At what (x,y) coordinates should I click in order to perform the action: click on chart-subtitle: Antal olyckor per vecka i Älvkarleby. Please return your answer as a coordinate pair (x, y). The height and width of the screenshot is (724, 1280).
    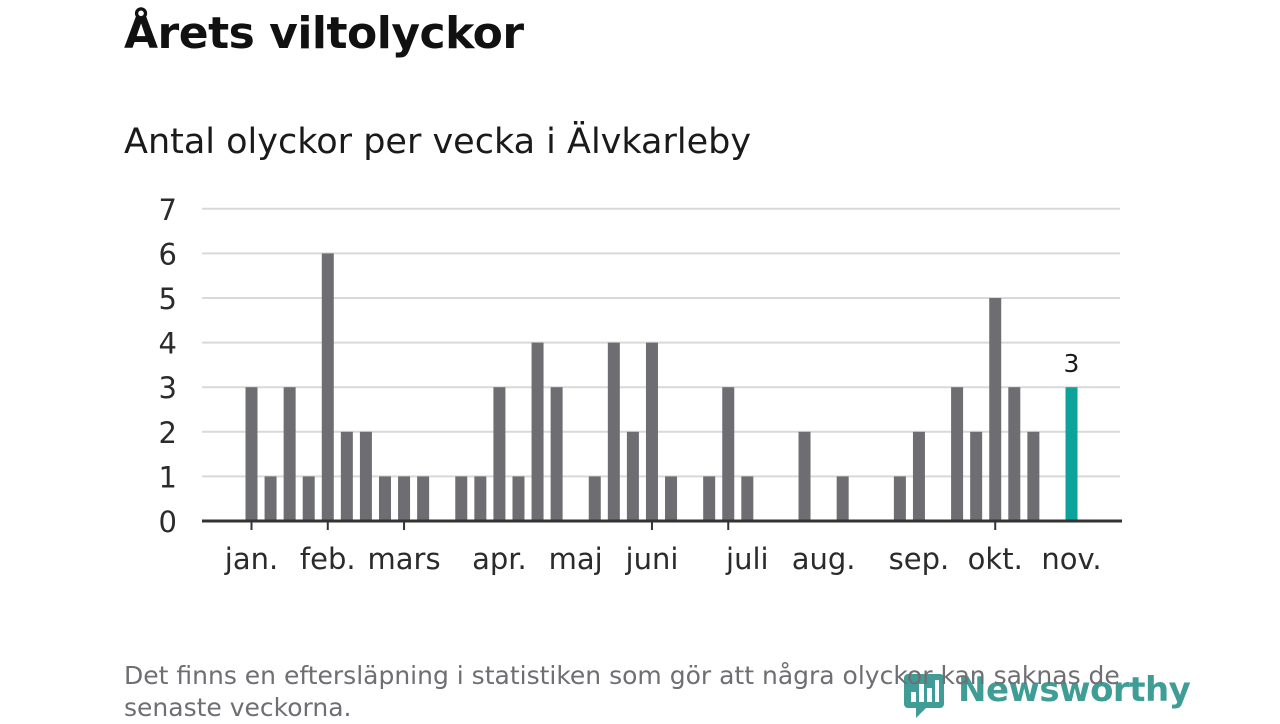
    Looking at the image, I should click on (438, 142).